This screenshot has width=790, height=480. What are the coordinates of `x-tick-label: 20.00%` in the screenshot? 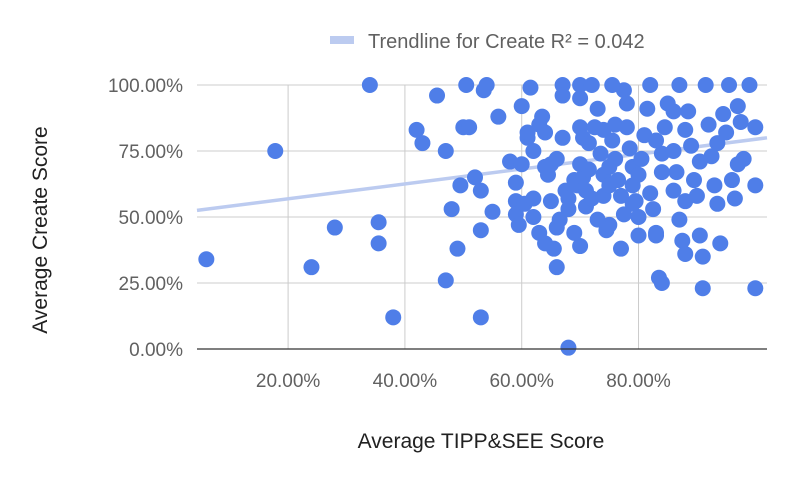 It's located at (288, 381).